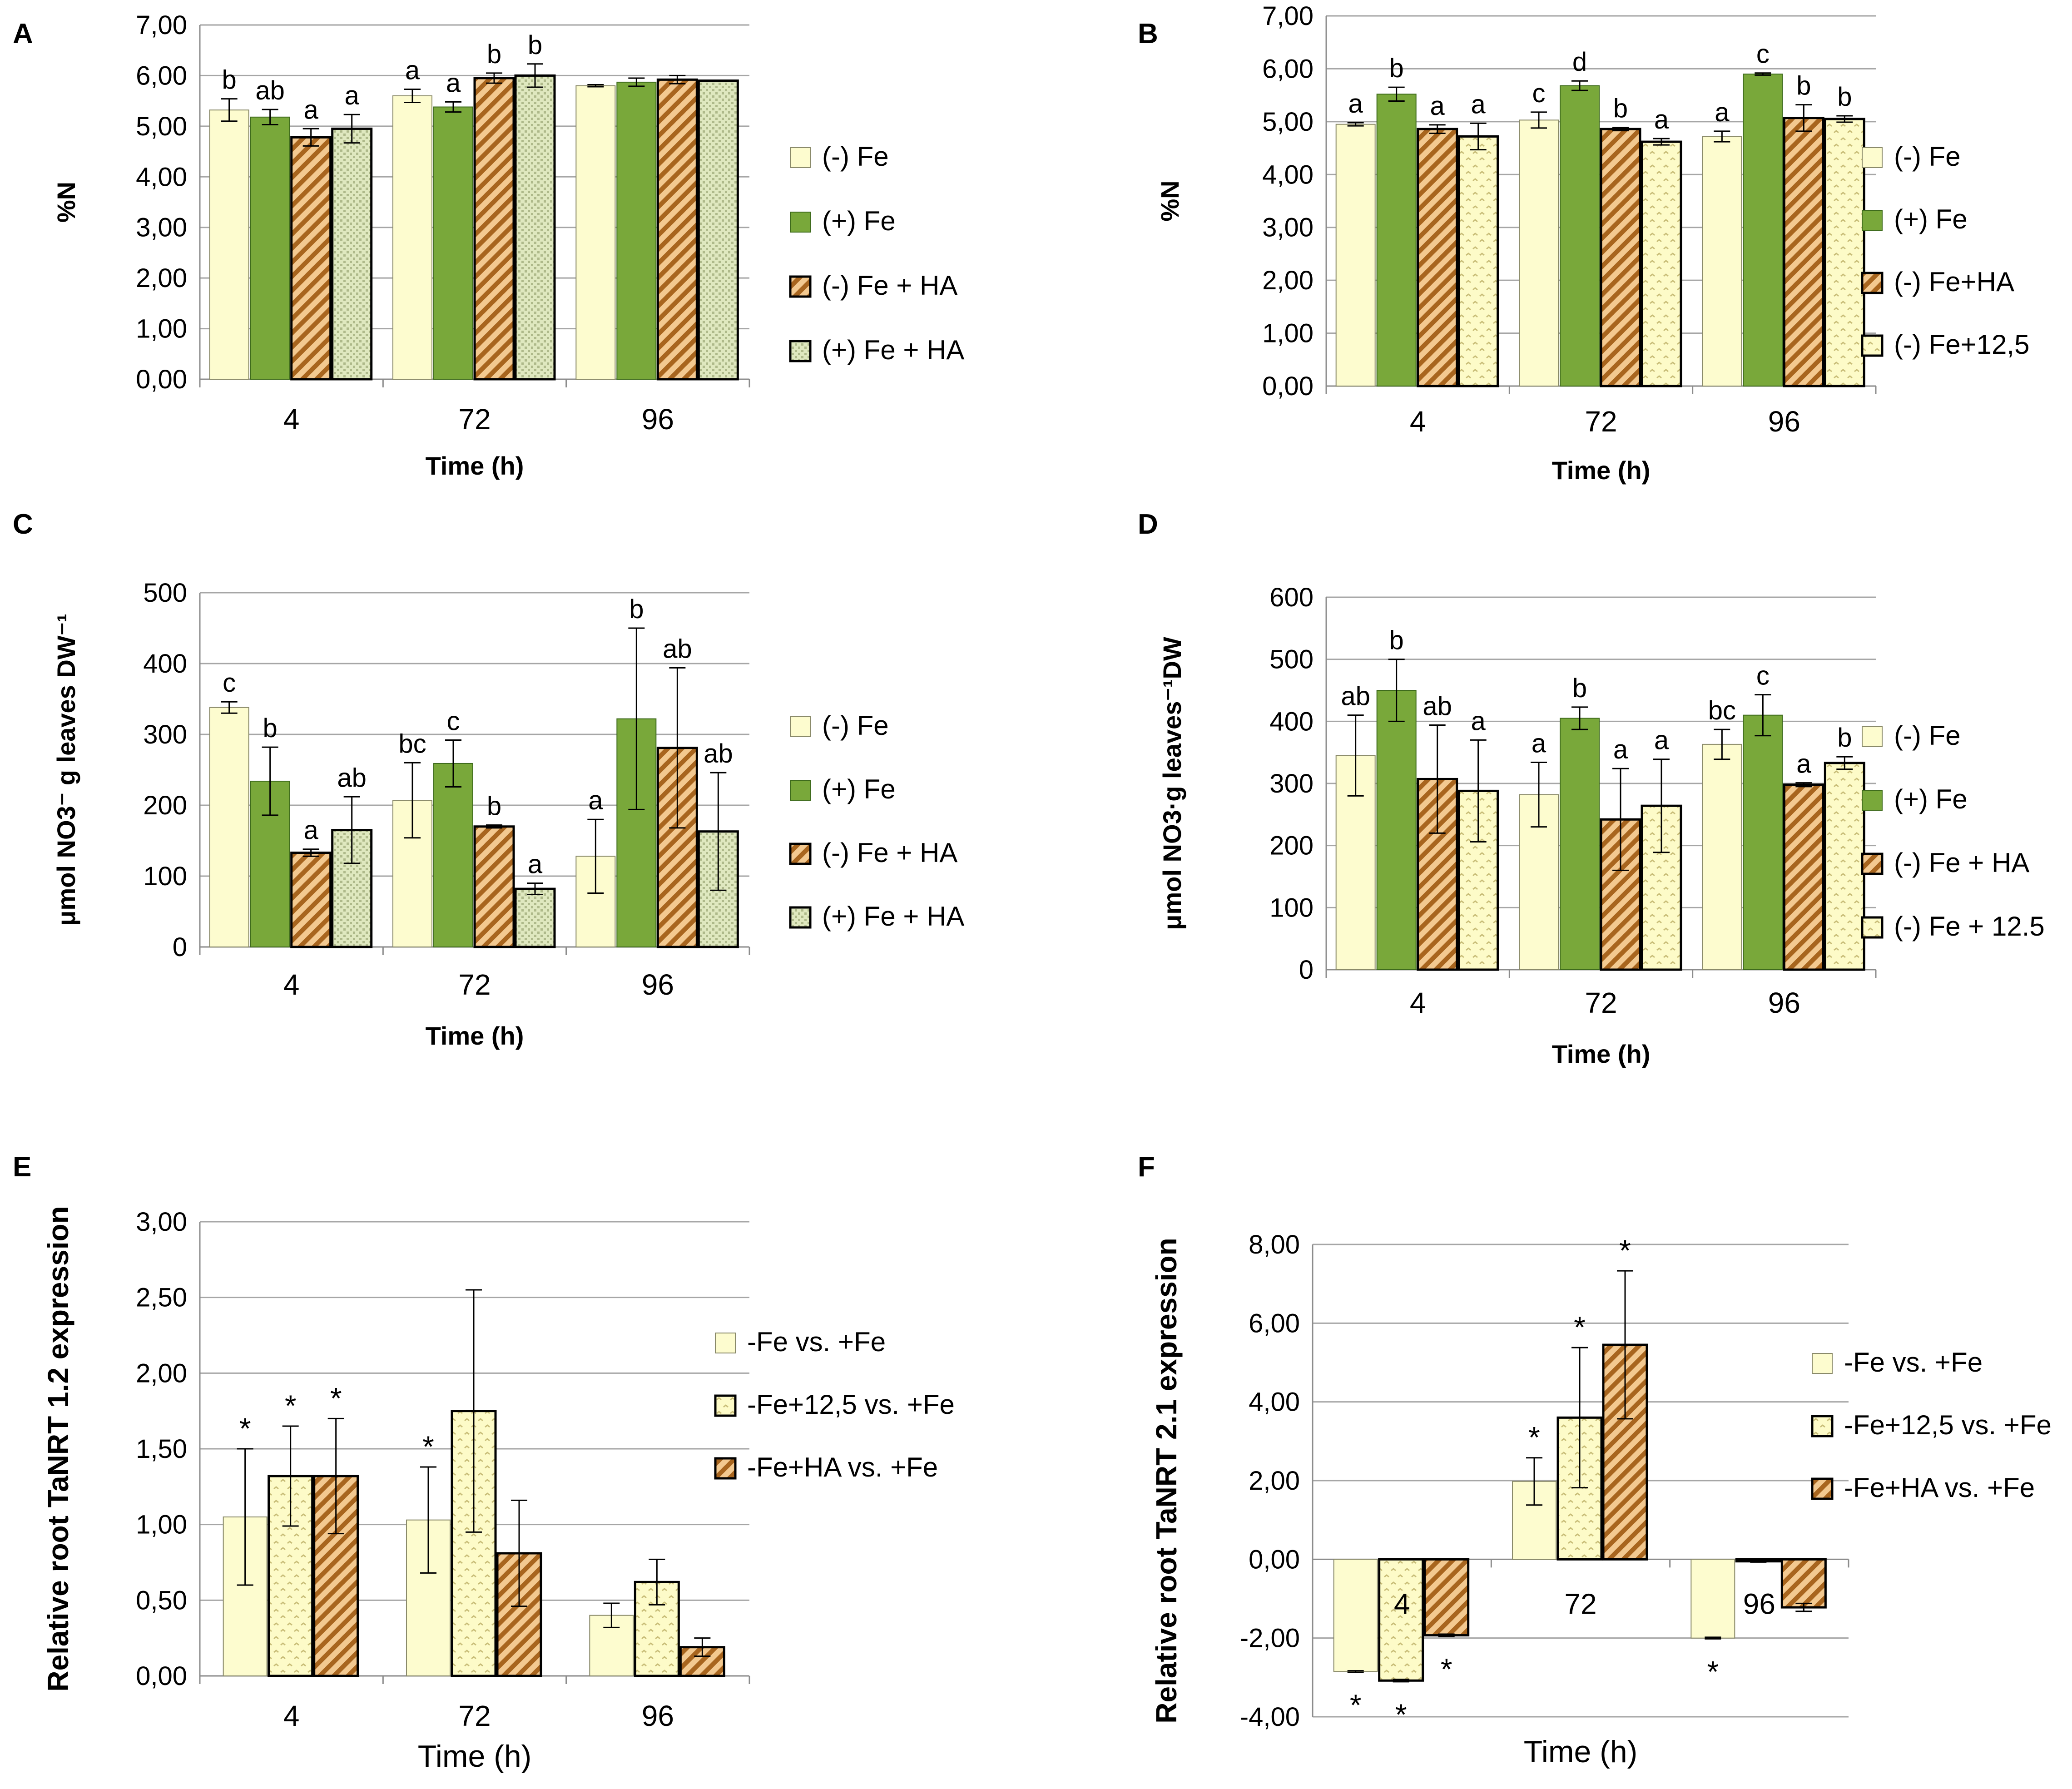 The width and height of the screenshot is (2072, 1789). What do you see at coordinates (1291, 597) in the screenshot?
I see `y-tick-label: 600` at bounding box center [1291, 597].